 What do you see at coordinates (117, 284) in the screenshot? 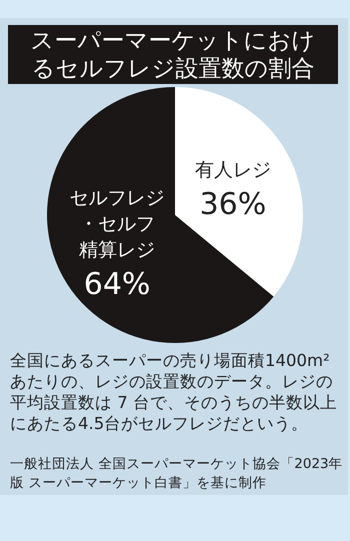
I see `data-label: 64%` at bounding box center [117, 284].